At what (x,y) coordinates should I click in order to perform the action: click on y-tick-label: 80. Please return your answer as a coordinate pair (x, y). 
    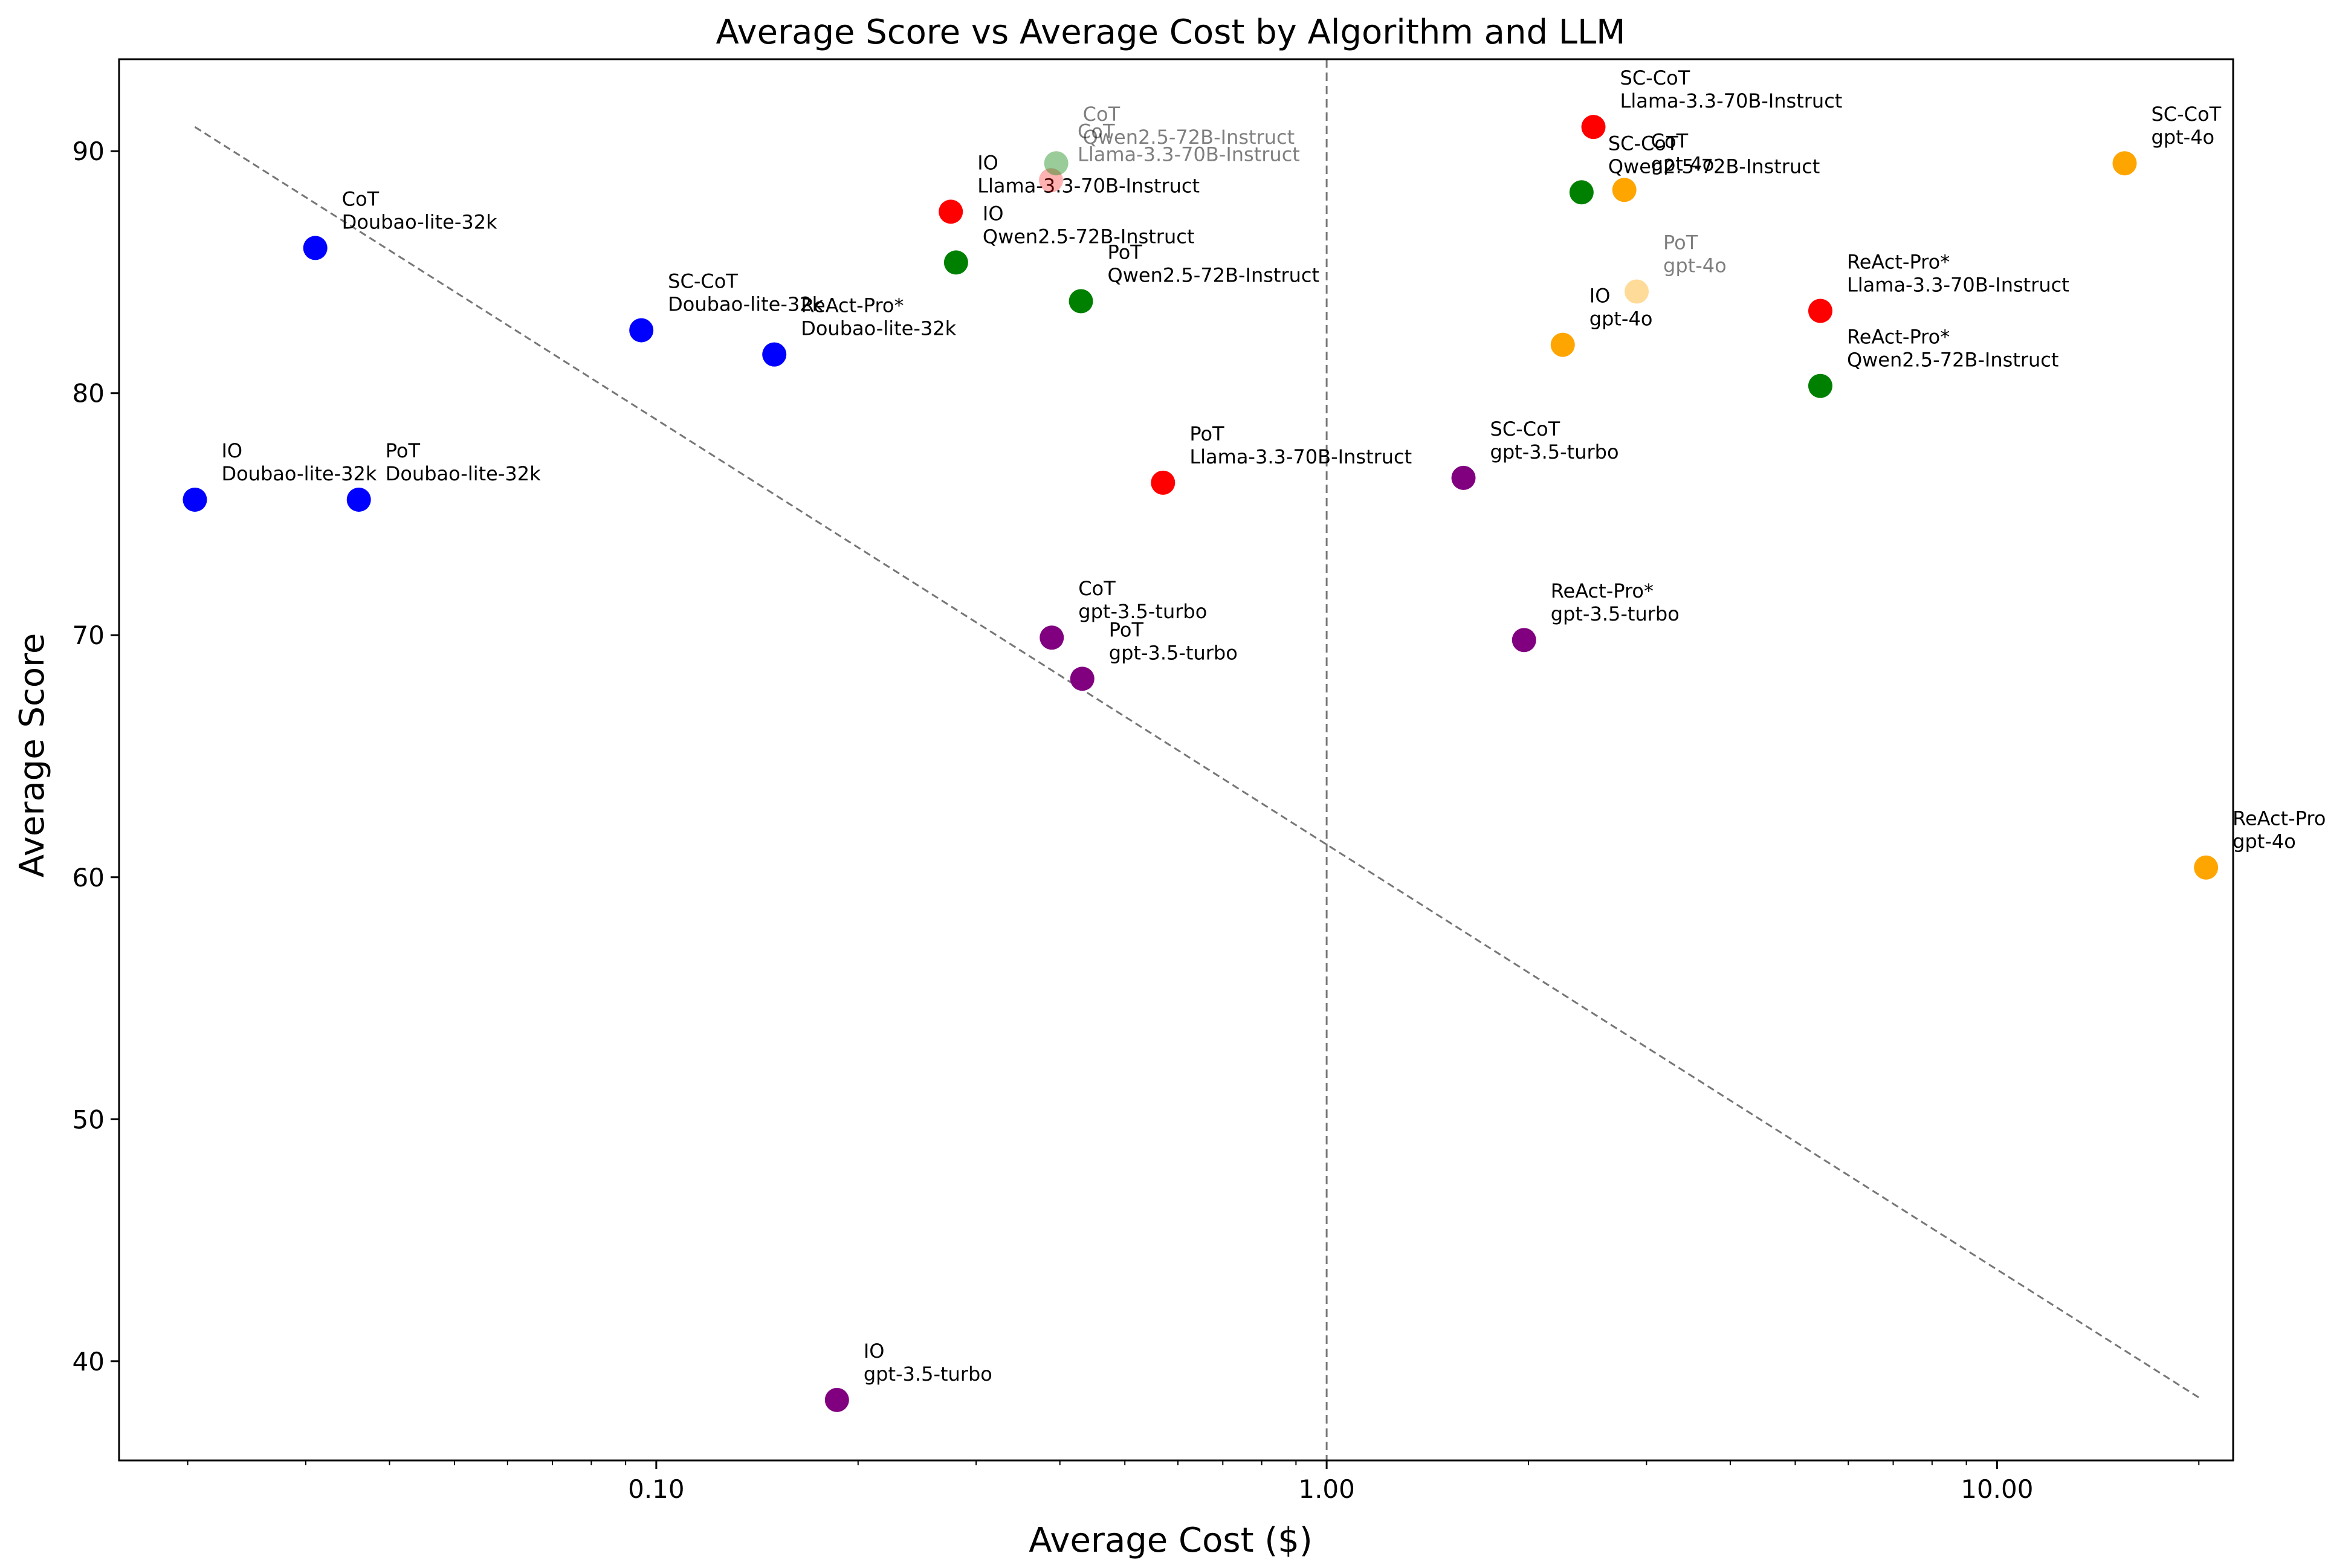
    Looking at the image, I should click on (89, 393).